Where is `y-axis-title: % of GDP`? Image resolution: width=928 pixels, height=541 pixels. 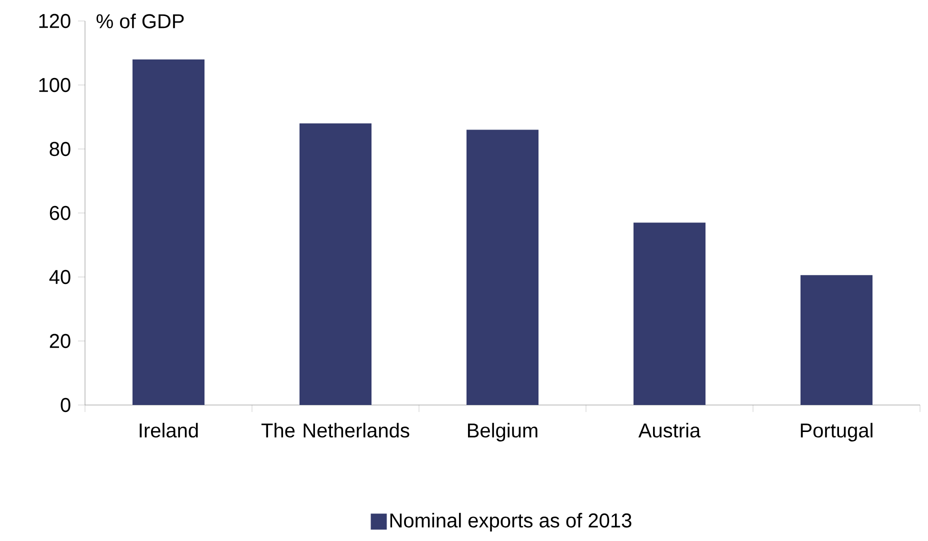
y-axis-title: % of GDP is located at coordinates (140, 21).